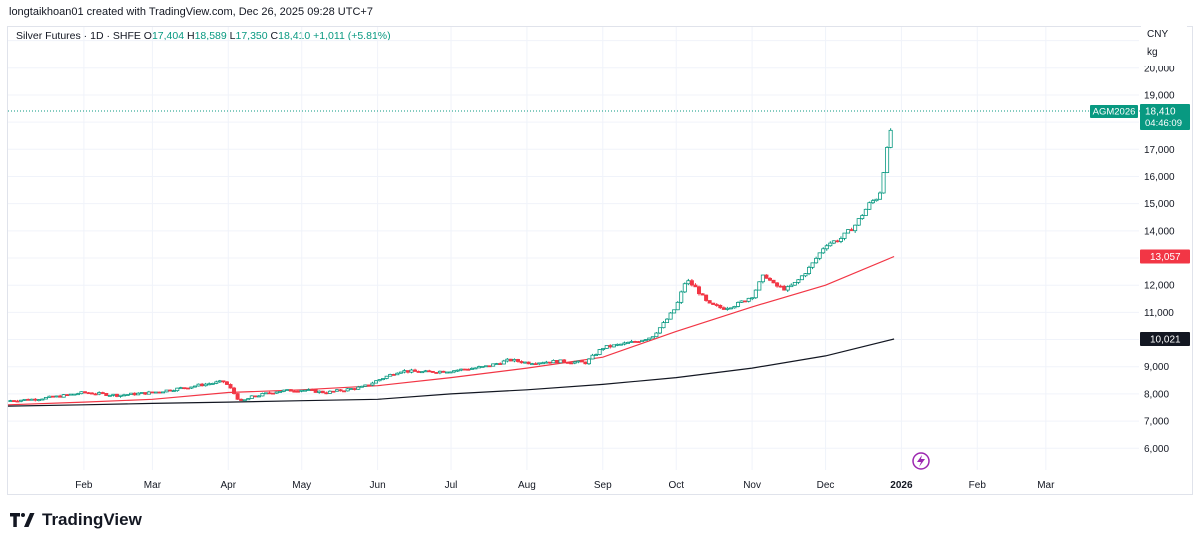 Image resolution: width=1200 pixels, height=545 pixels. What do you see at coordinates (1158, 34) in the screenshot?
I see `currency-label: CNY` at bounding box center [1158, 34].